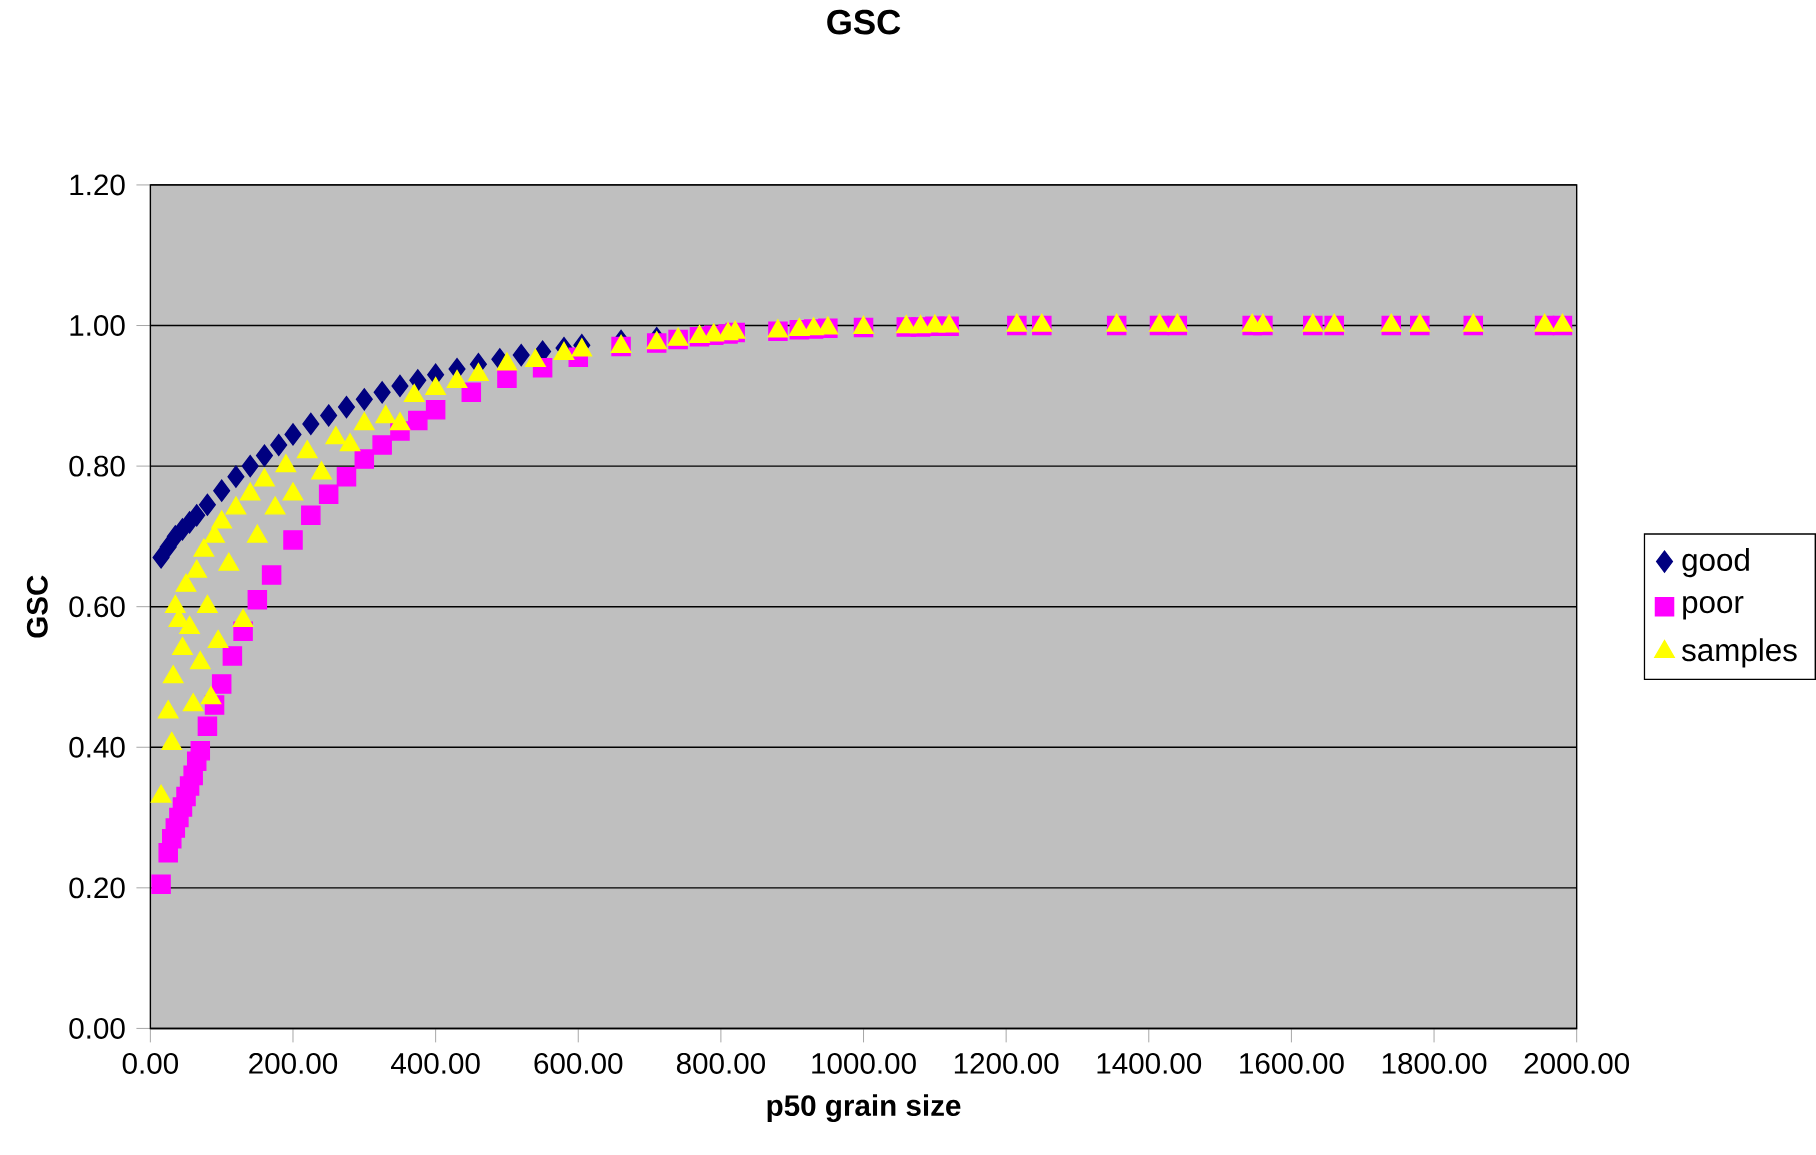 This screenshot has height=1155, width=1816. What do you see at coordinates (1292, 1064) in the screenshot?
I see `x-tick-label: 1600.00` at bounding box center [1292, 1064].